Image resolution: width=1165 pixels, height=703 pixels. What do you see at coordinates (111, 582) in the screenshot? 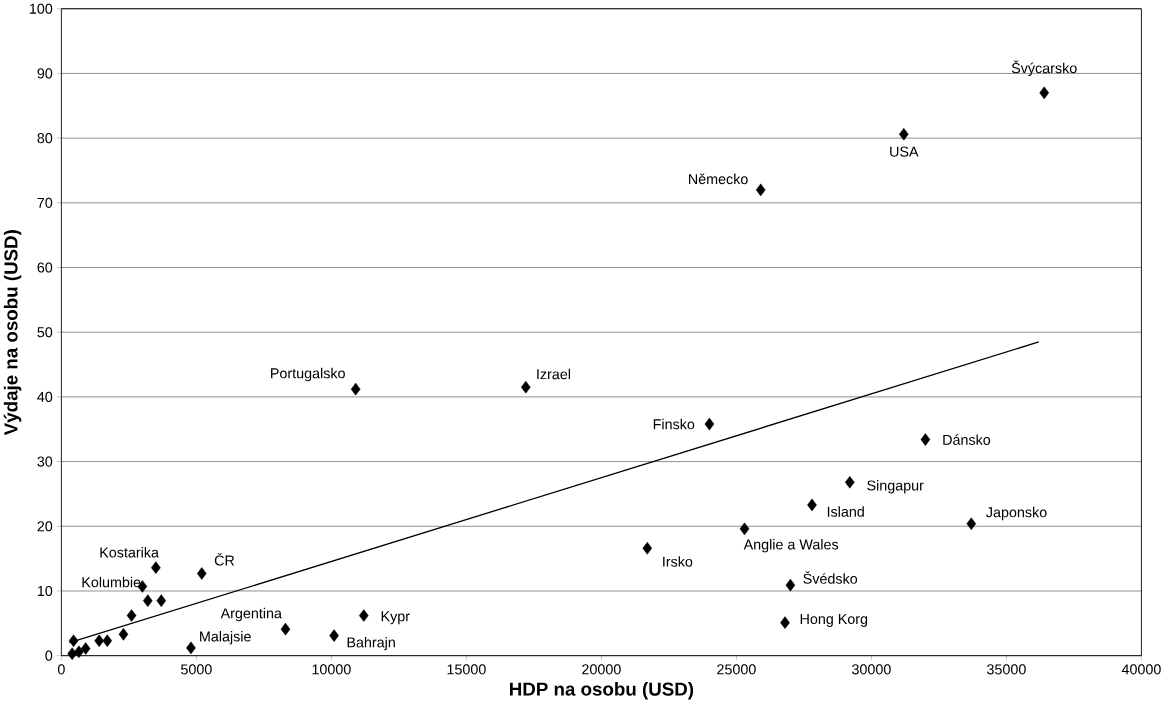
I see `annotation: Kolumbie` at bounding box center [111, 582].